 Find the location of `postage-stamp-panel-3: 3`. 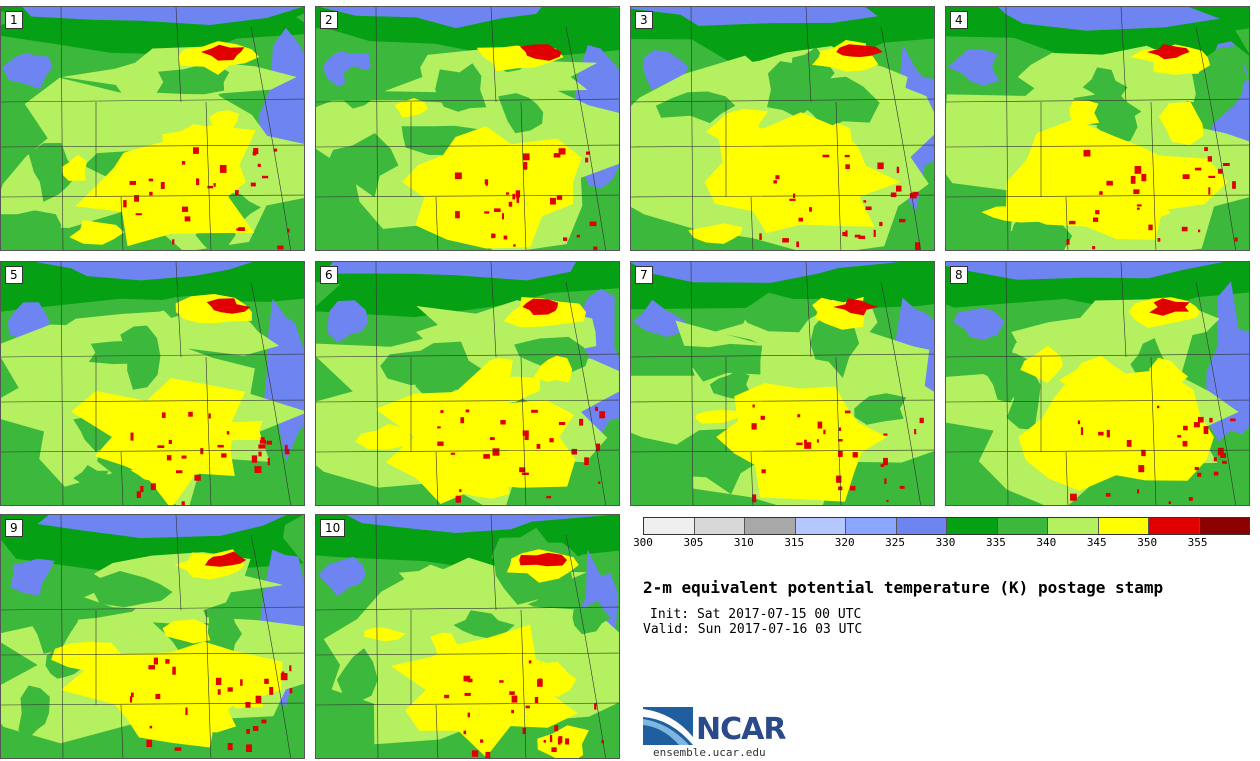

postage-stamp-panel-3: 3 is located at coordinates (782, 128).